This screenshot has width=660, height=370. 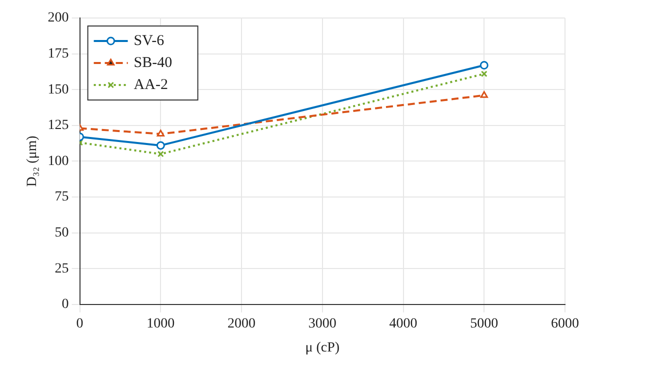 I want to click on y-tick-label: 175, so click(x=58, y=54).